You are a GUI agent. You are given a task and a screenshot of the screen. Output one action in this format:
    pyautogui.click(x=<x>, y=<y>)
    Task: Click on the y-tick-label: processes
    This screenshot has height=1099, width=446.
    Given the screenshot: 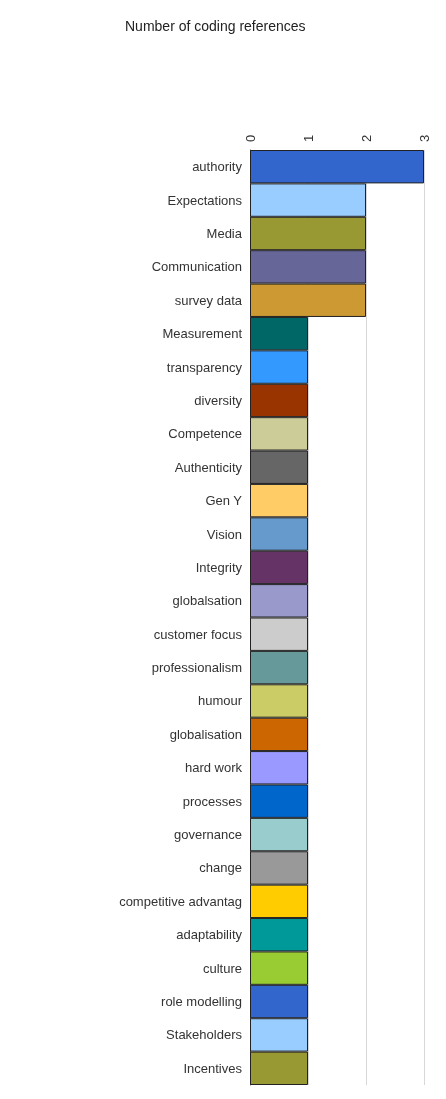 What is the action you would take?
    pyautogui.click(x=212, y=801)
    